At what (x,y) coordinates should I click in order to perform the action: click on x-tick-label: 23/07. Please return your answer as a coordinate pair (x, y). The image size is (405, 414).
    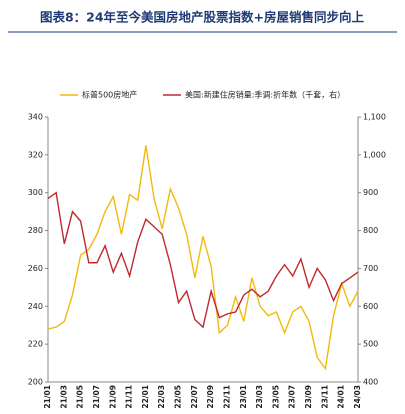
    Looking at the image, I should click on (292, 397).